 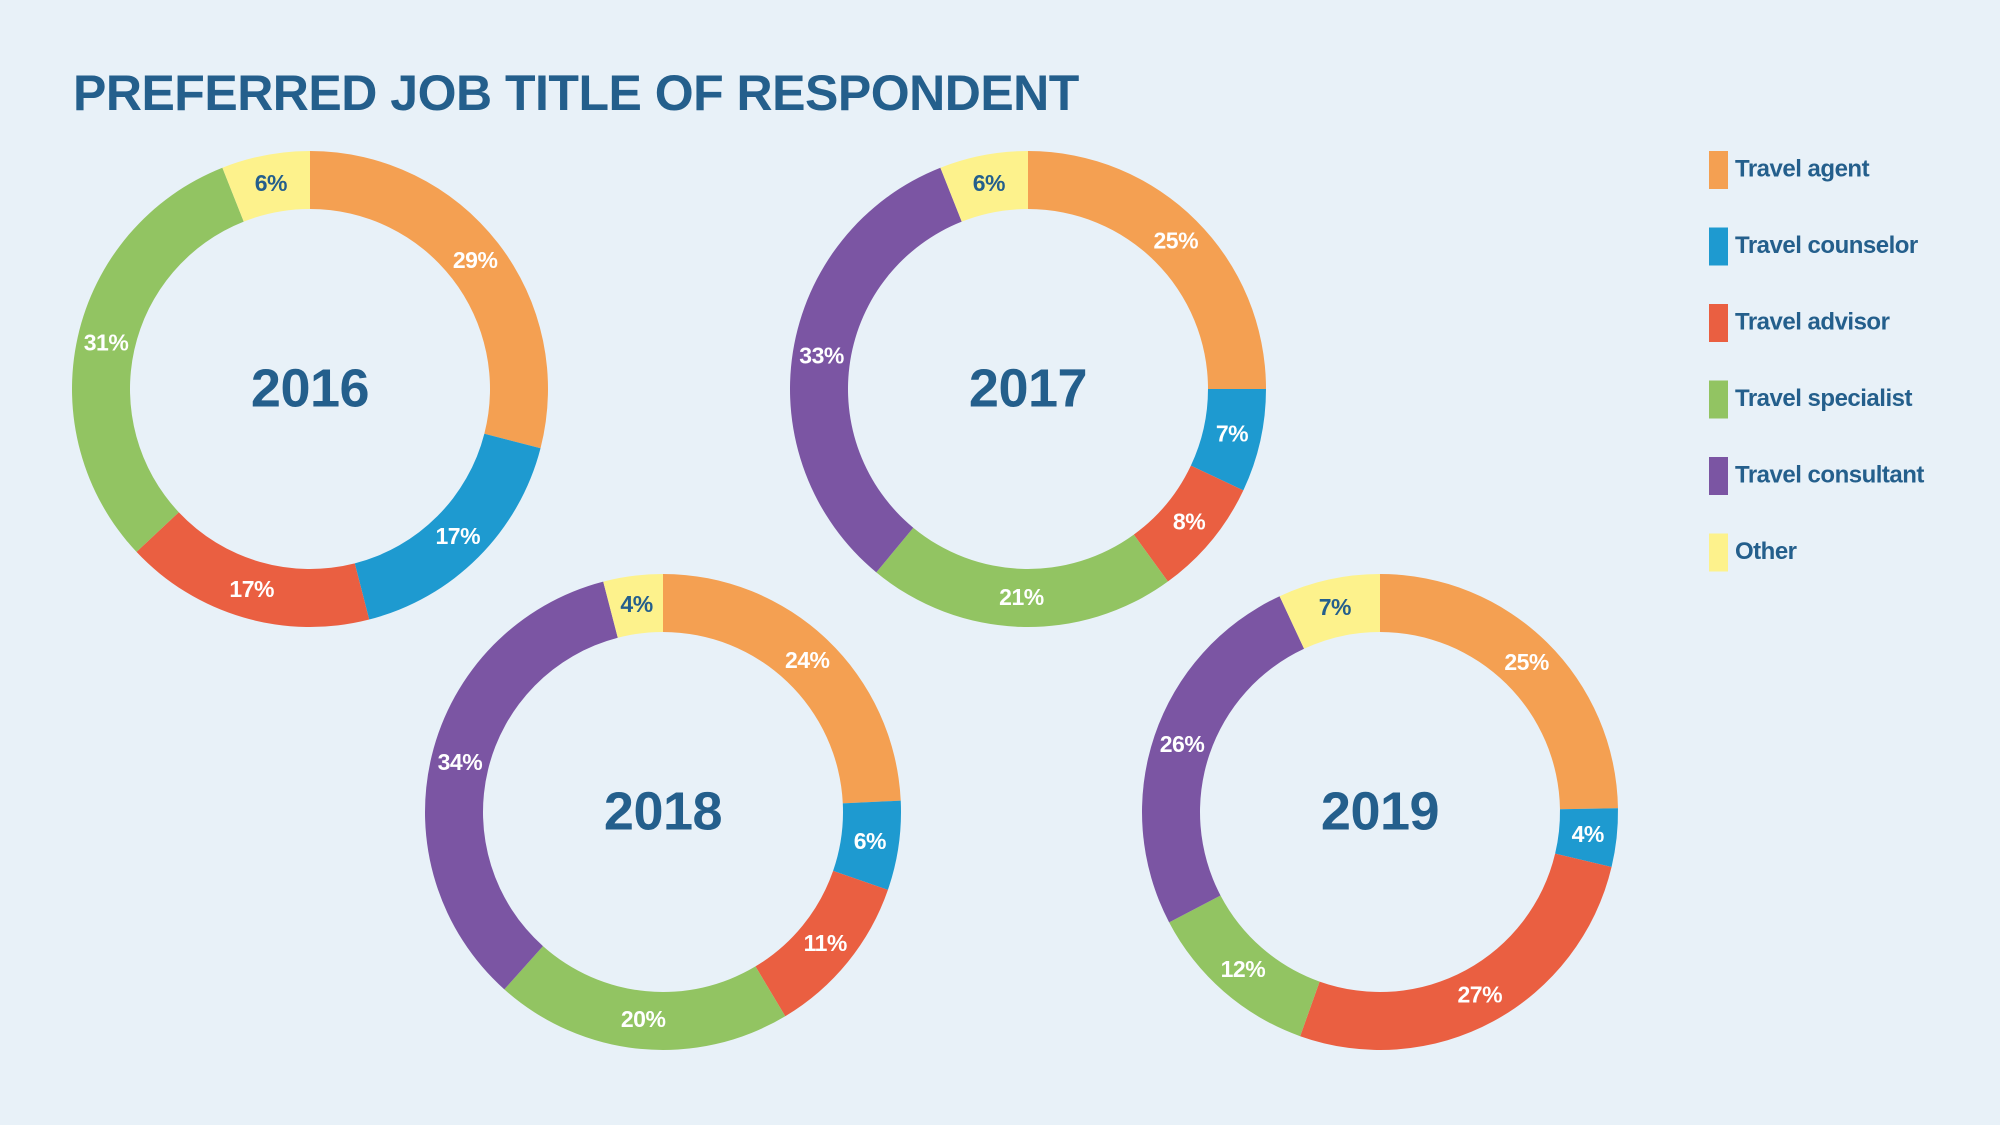 What do you see at coordinates (1021, 597) in the screenshot?
I see `data-label: 21%` at bounding box center [1021, 597].